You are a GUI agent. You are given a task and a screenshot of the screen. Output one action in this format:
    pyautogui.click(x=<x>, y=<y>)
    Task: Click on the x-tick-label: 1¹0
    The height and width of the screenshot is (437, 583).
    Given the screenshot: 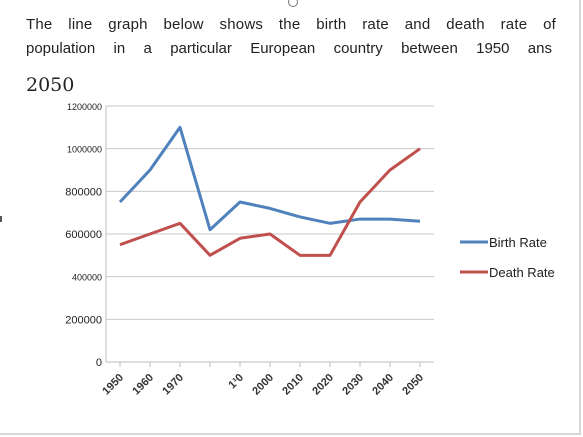 What is the action you would take?
    pyautogui.click(x=236, y=382)
    